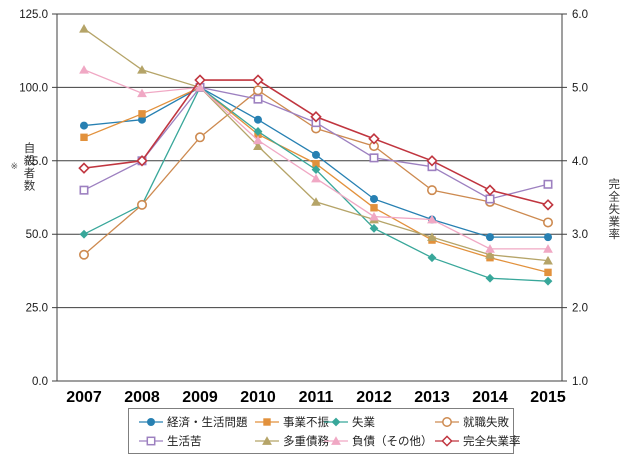 The height and width of the screenshot is (461, 633). I want to click on legend-item-unemployment-rate: 完全失業率, so click(478, 441).